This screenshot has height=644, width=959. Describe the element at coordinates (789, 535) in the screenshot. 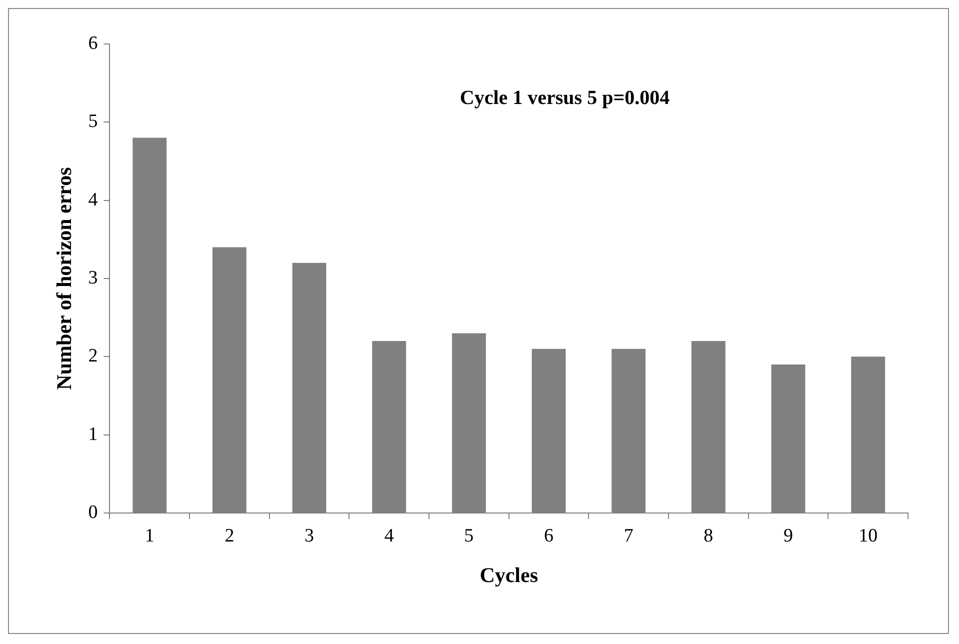

I see `x-tick-label: 9` at that location.